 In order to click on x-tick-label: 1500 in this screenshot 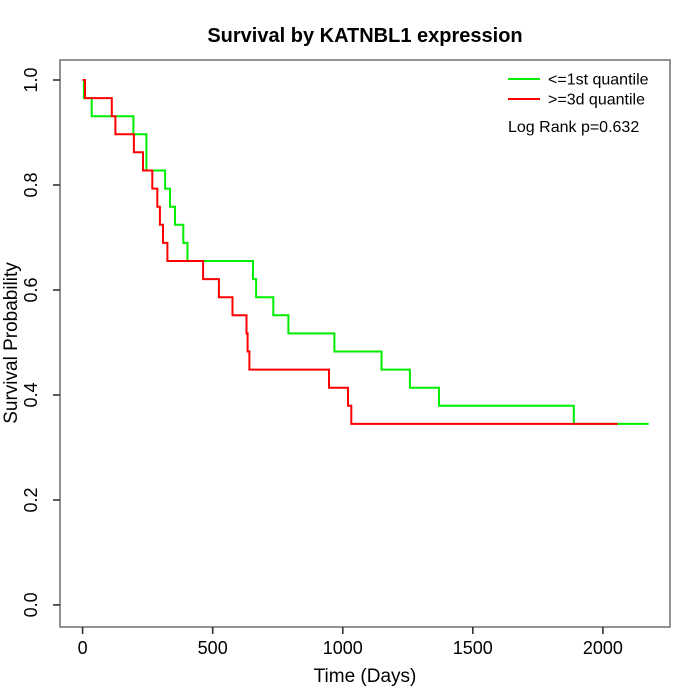, I will do `click(473, 648)`.